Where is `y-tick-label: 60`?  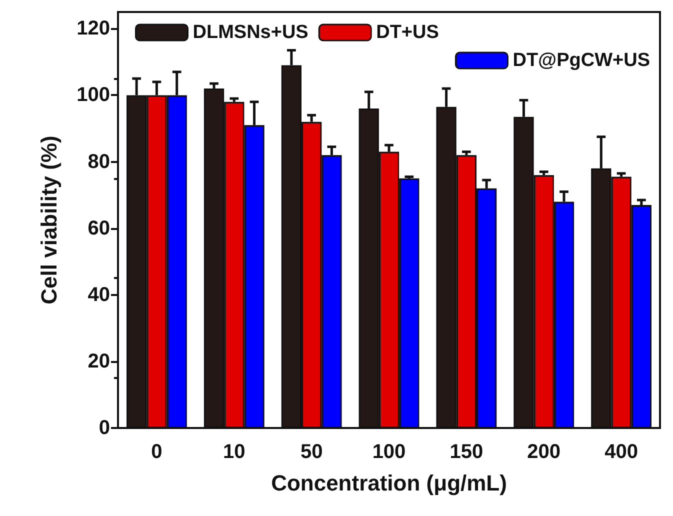 y-tick-label: 60 is located at coordinates (99, 228).